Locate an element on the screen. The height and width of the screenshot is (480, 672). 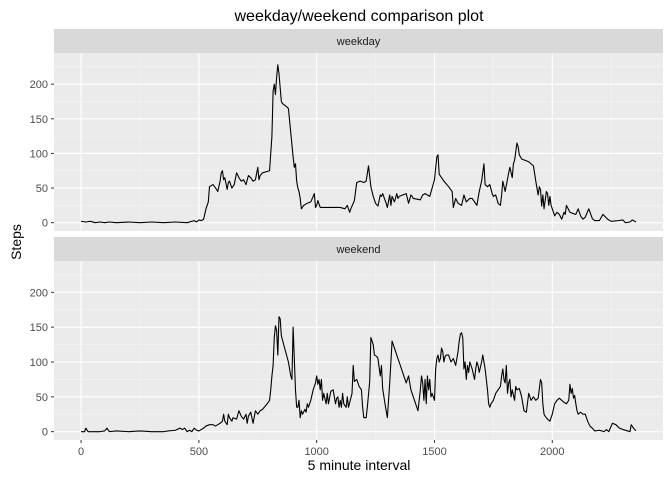
chart-title: weekday/weekend comparison plot is located at coordinates (358, 16).